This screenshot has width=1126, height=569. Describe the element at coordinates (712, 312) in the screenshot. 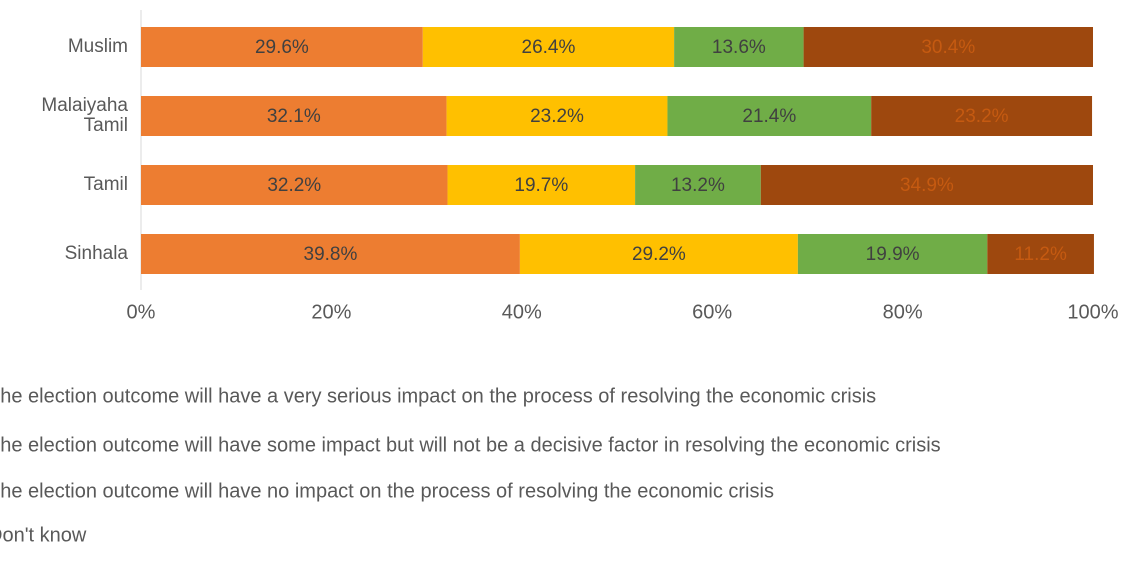

I see `x-tick-label: 60%` at that location.